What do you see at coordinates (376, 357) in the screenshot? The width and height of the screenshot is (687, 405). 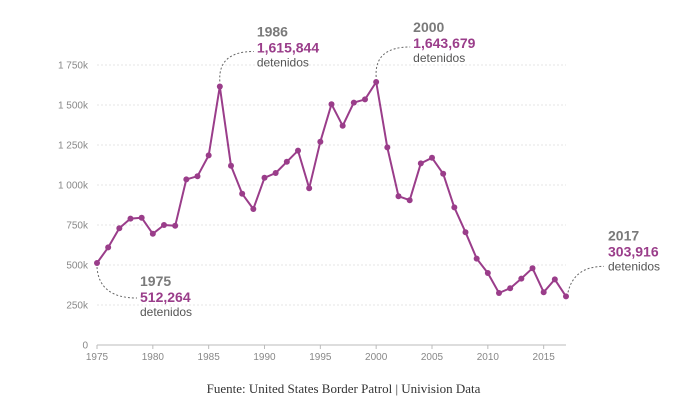 I see `x-tick-label: 2000` at bounding box center [376, 357].